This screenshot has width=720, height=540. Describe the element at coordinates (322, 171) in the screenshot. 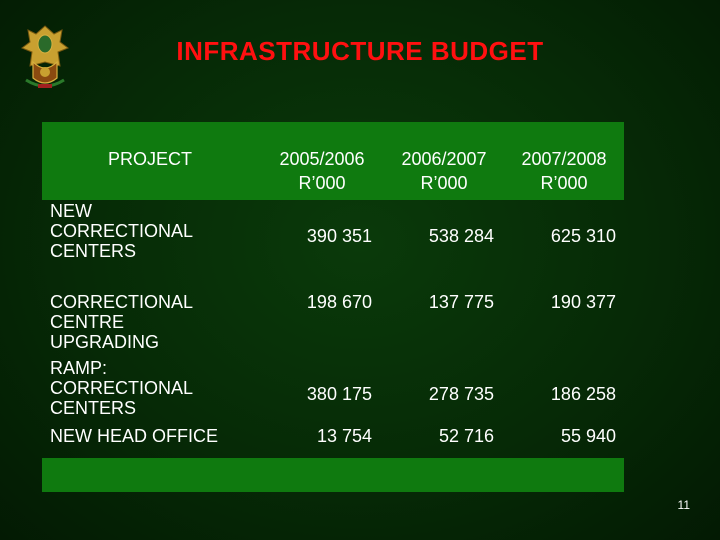

I see `header-year-2005: 2005/2006 R’000` at that location.